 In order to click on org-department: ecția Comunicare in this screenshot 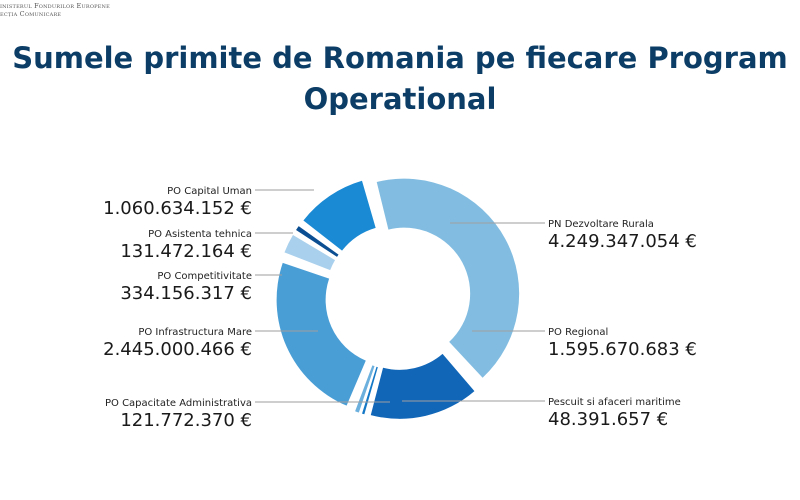, I will do `click(31, 14)`.